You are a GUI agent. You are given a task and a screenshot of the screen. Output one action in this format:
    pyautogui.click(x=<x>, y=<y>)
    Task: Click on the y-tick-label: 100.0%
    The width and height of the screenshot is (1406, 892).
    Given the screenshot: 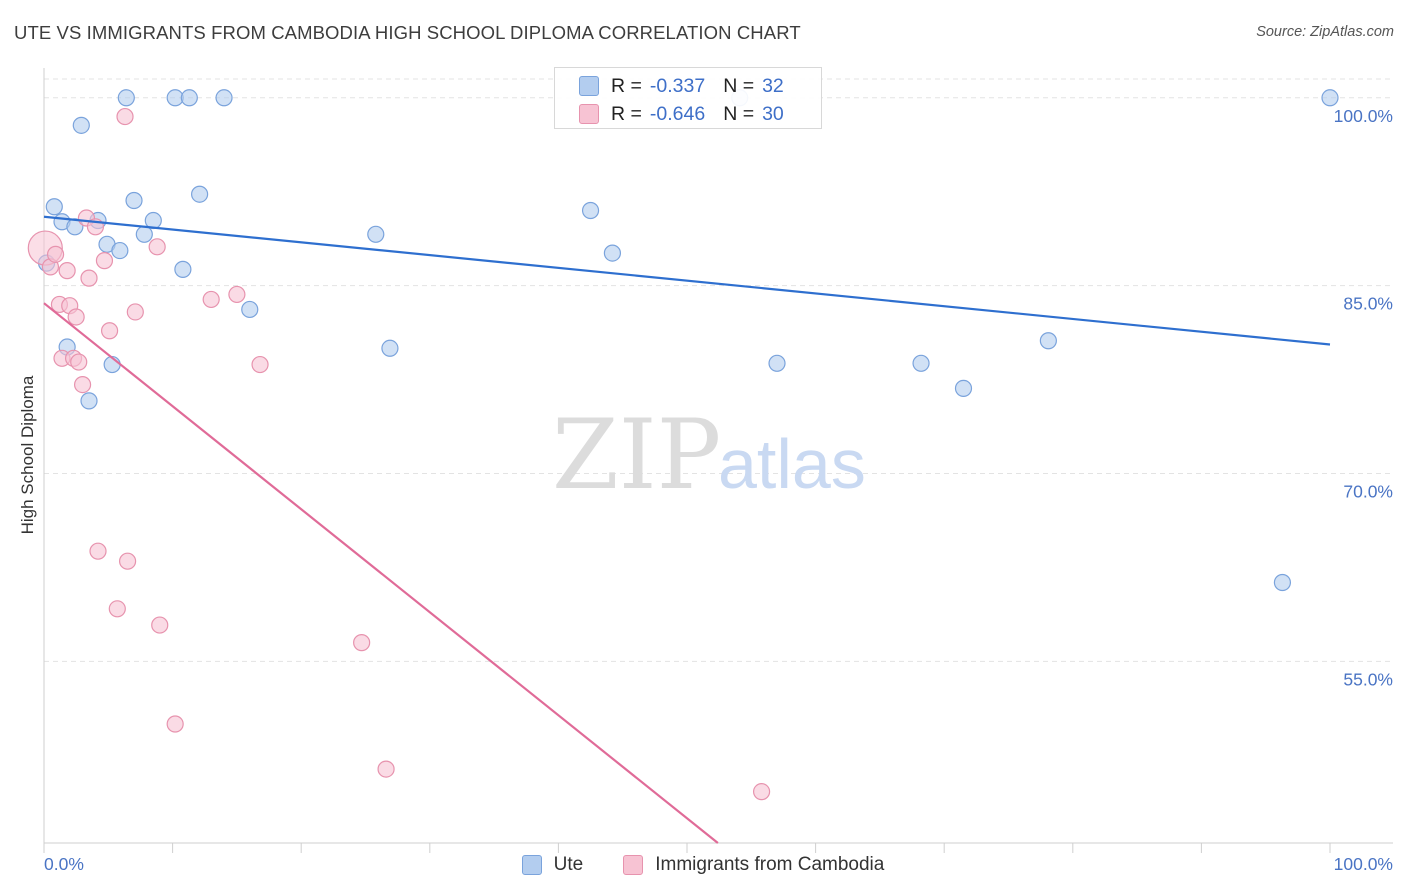 What is the action you would take?
    pyautogui.click(x=1363, y=116)
    